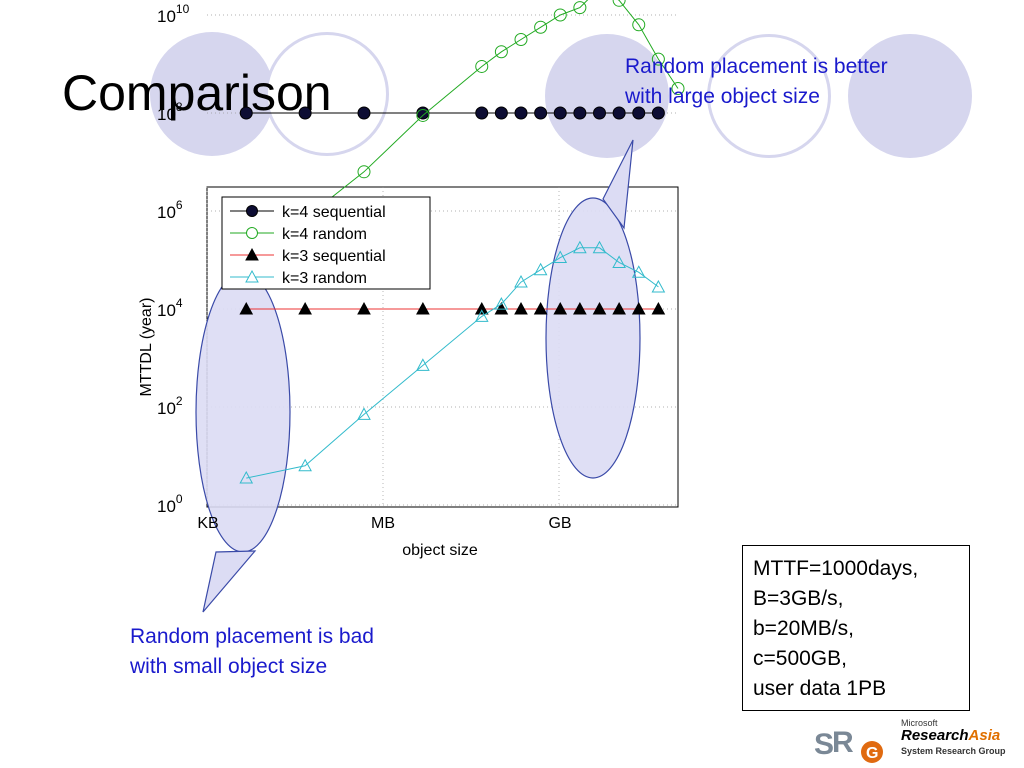 The image size is (1024, 768). What do you see at coordinates (383, 523) in the screenshot?
I see `x-tick-label: MB` at bounding box center [383, 523].